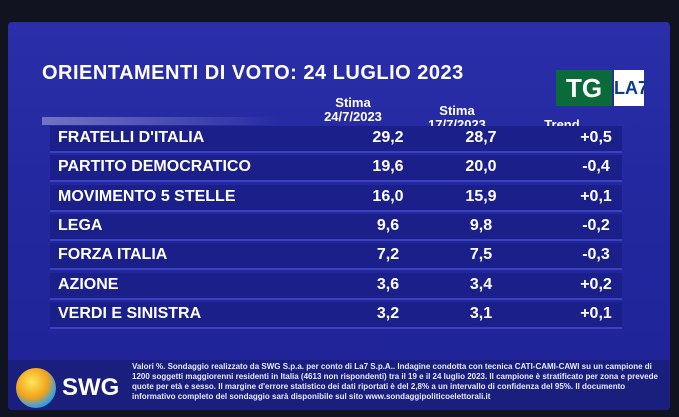 This screenshot has width=679, height=417. What do you see at coordinates (80, 225) in the screenshot?
I see `party-name: LEGA` at bounding box center [80, 225].